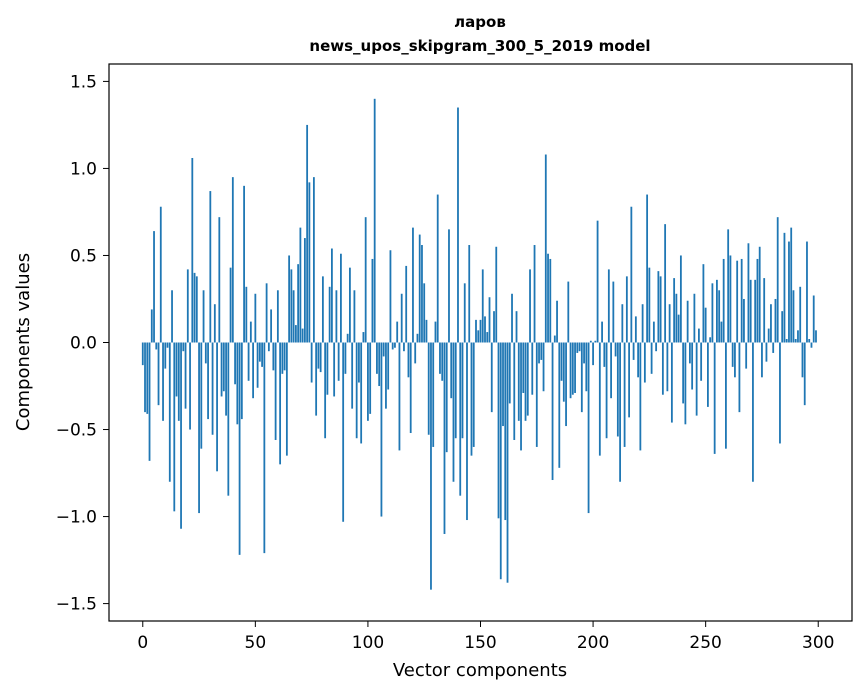 The image size is (867, 696). Describe the element at coordinates (76, 605) in the screenshot. I see `y-tick-label: −1.5` at that location.